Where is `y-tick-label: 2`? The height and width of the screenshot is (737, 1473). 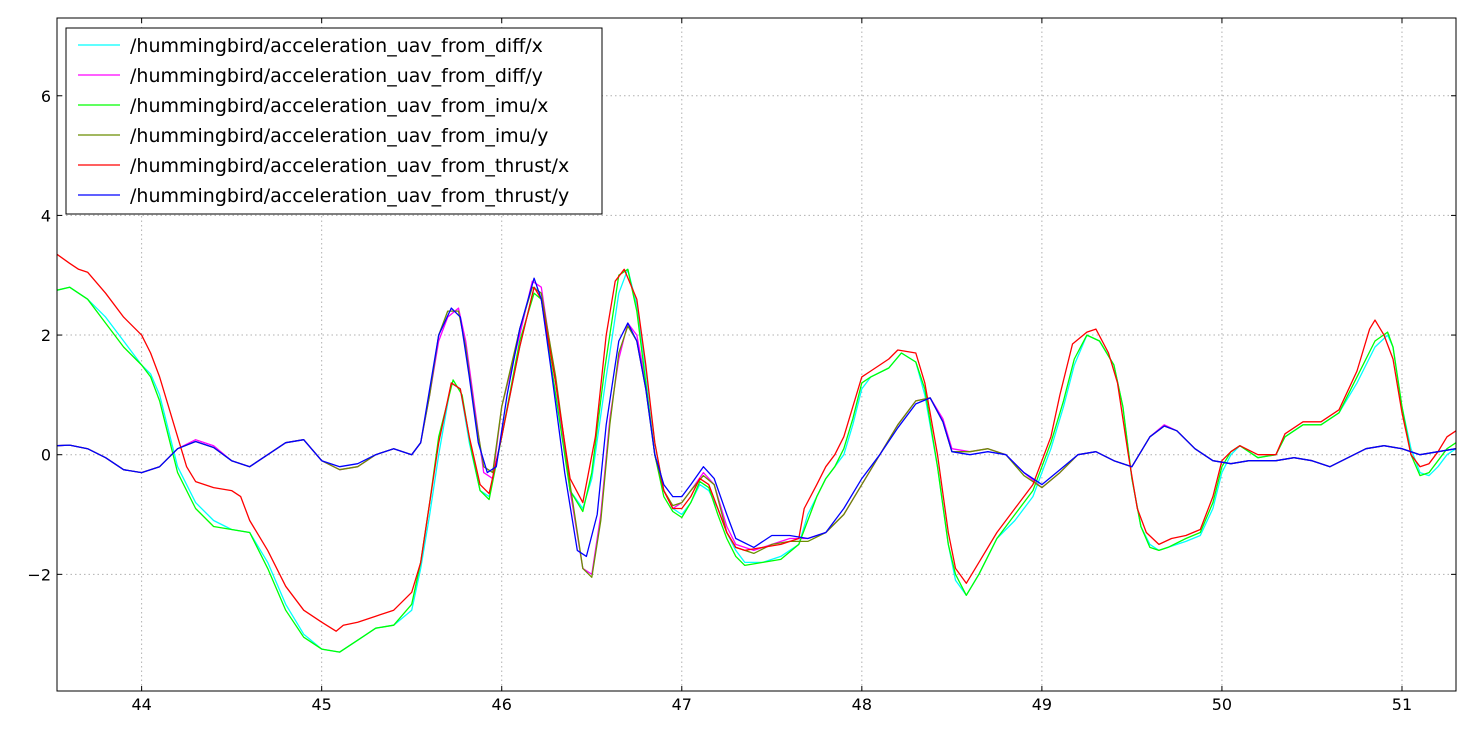
y-tick-label: 2 is located at coordinates (46, 335).